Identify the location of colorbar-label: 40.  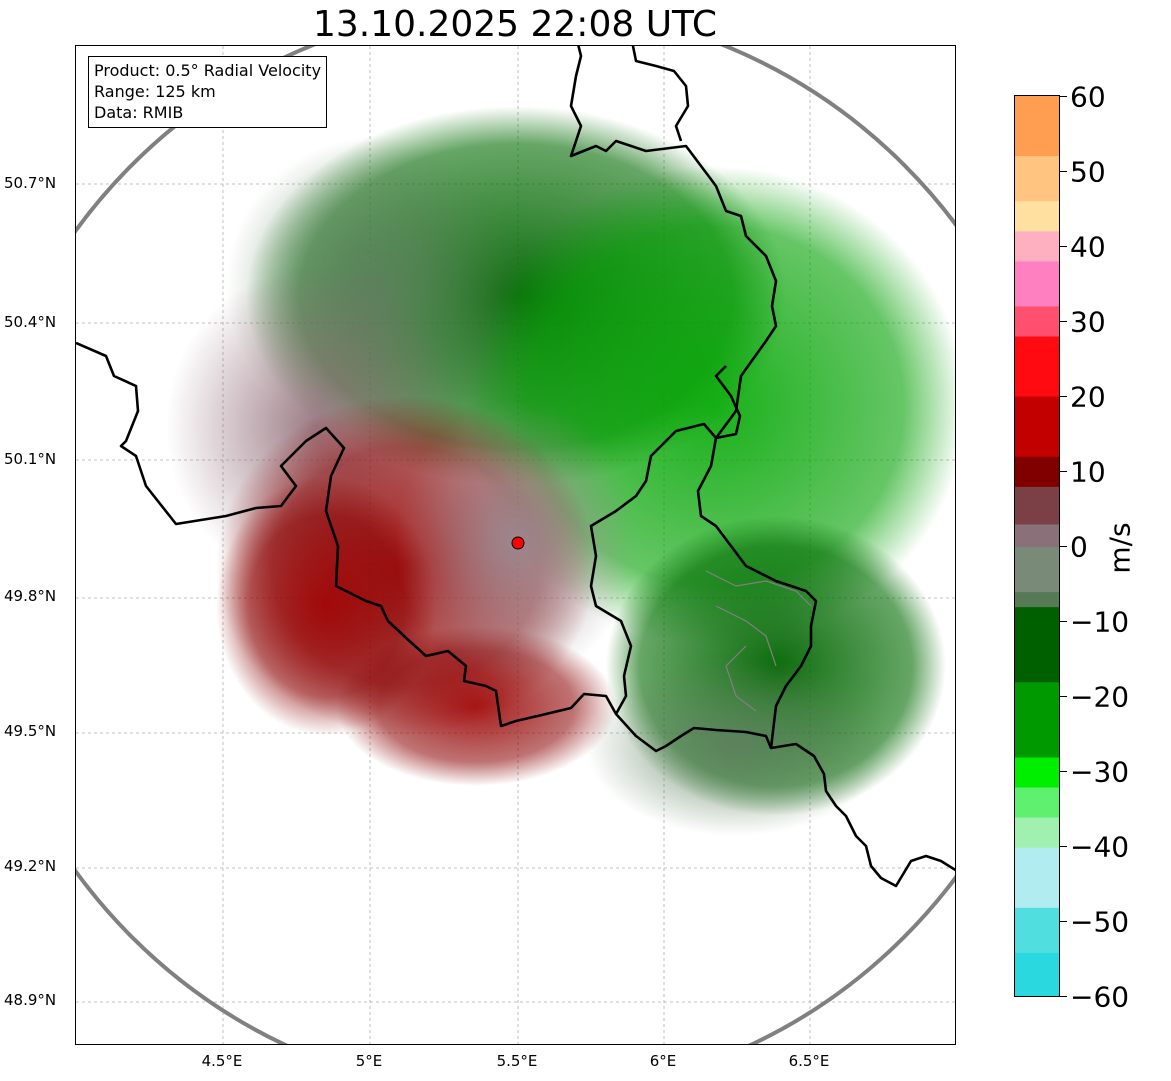
(1088, 247).